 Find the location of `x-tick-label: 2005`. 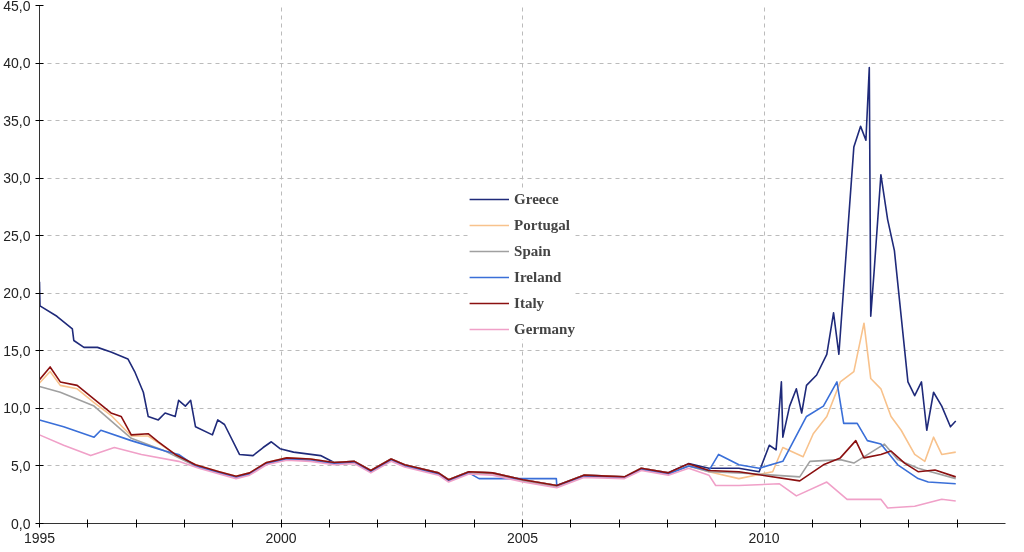

x-tick-label: 2005 is located at coordinates (522, 537).